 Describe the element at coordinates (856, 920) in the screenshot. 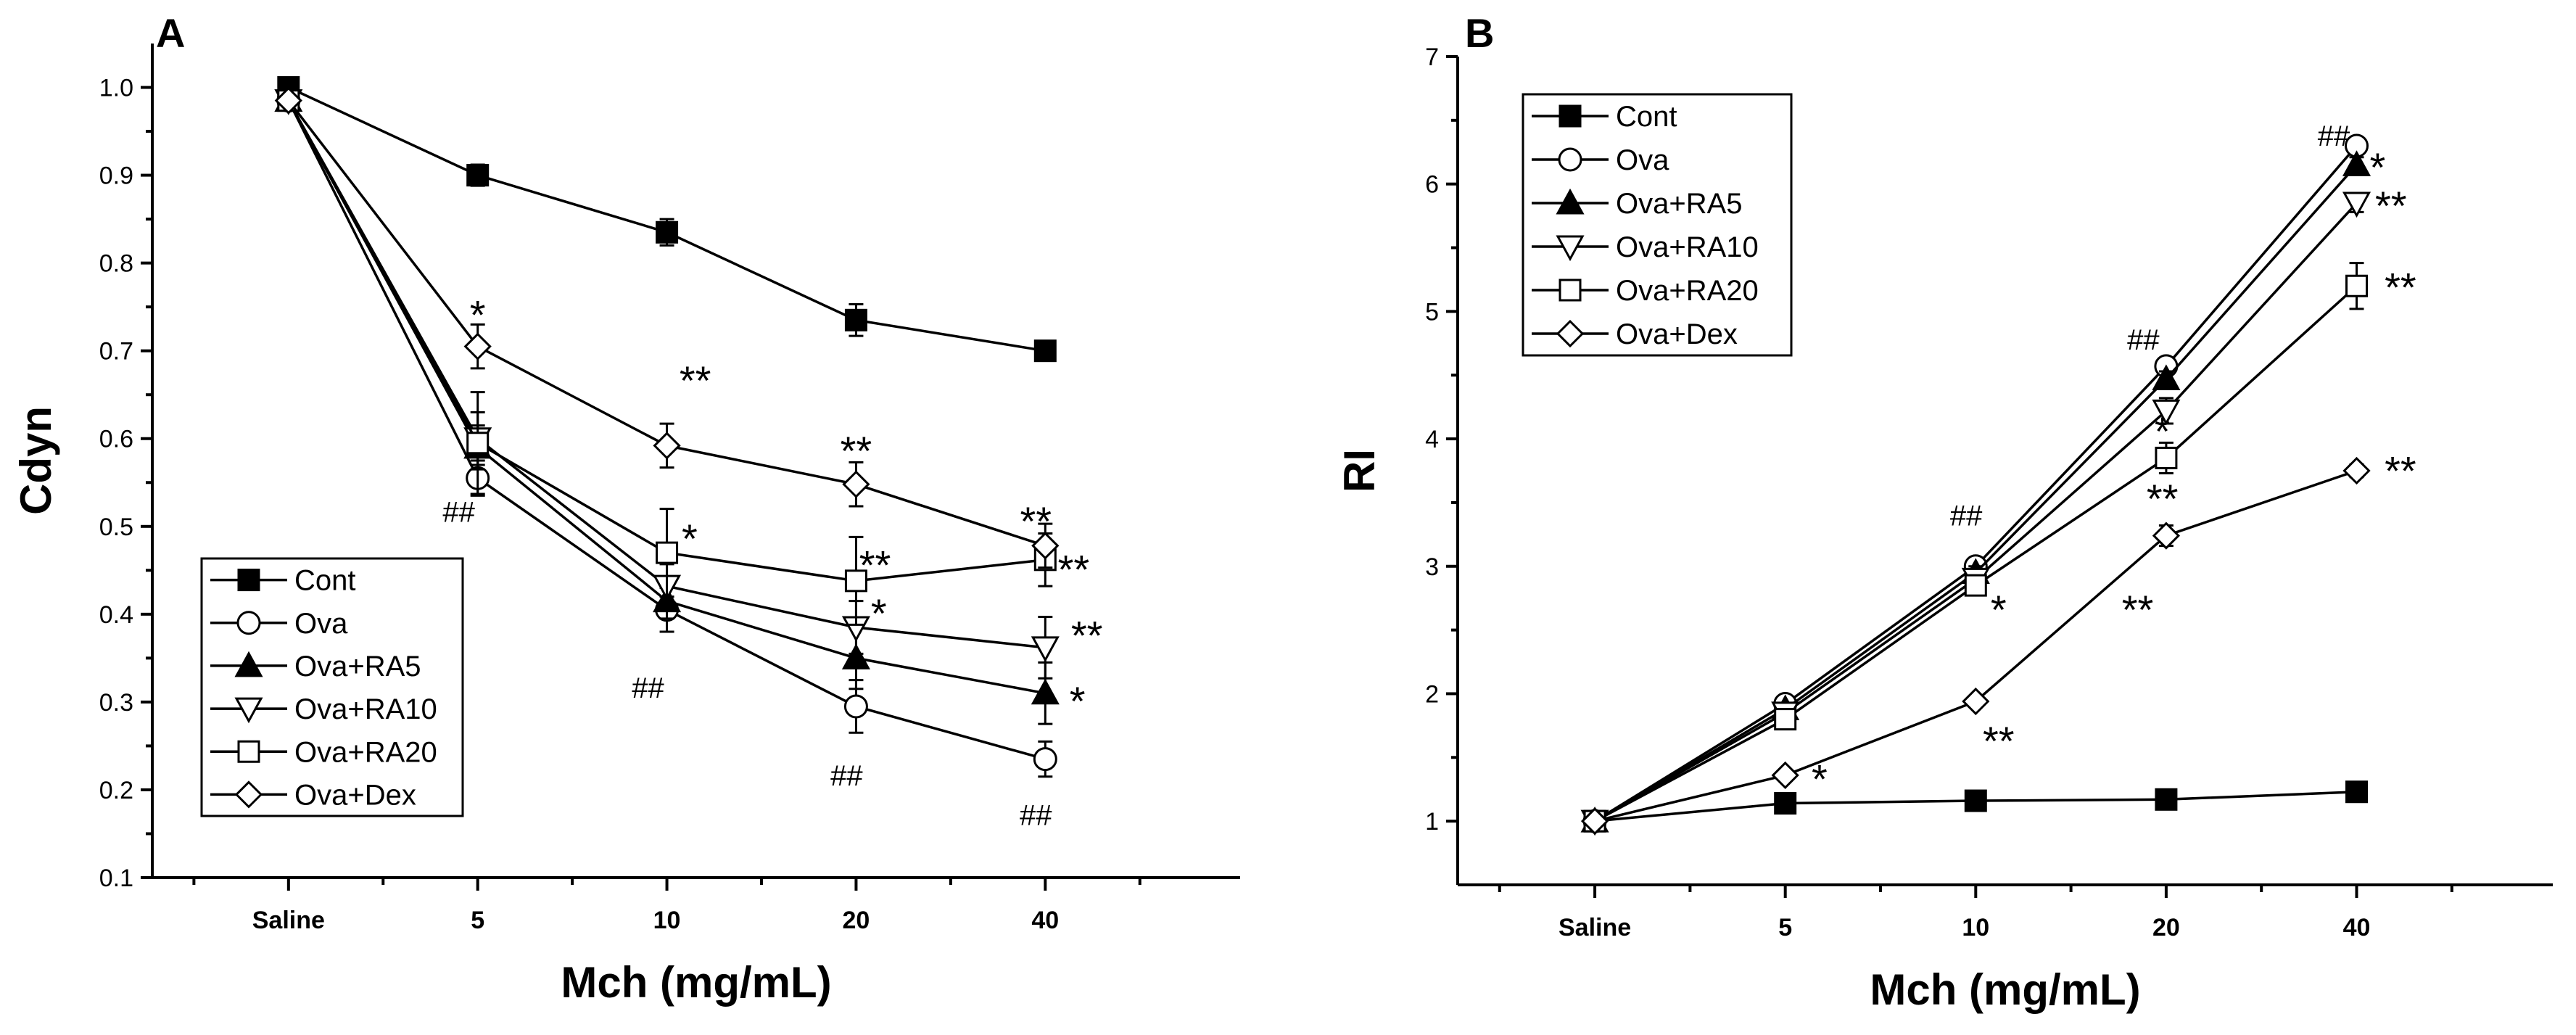

I see `x-tick-label: 20` at that location.